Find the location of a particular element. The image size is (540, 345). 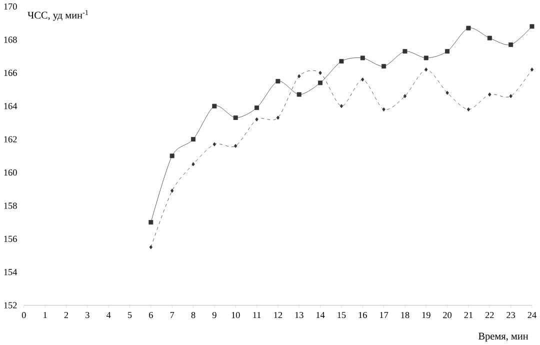

y-tick-label: 168 is located at coordinates (10, 39).